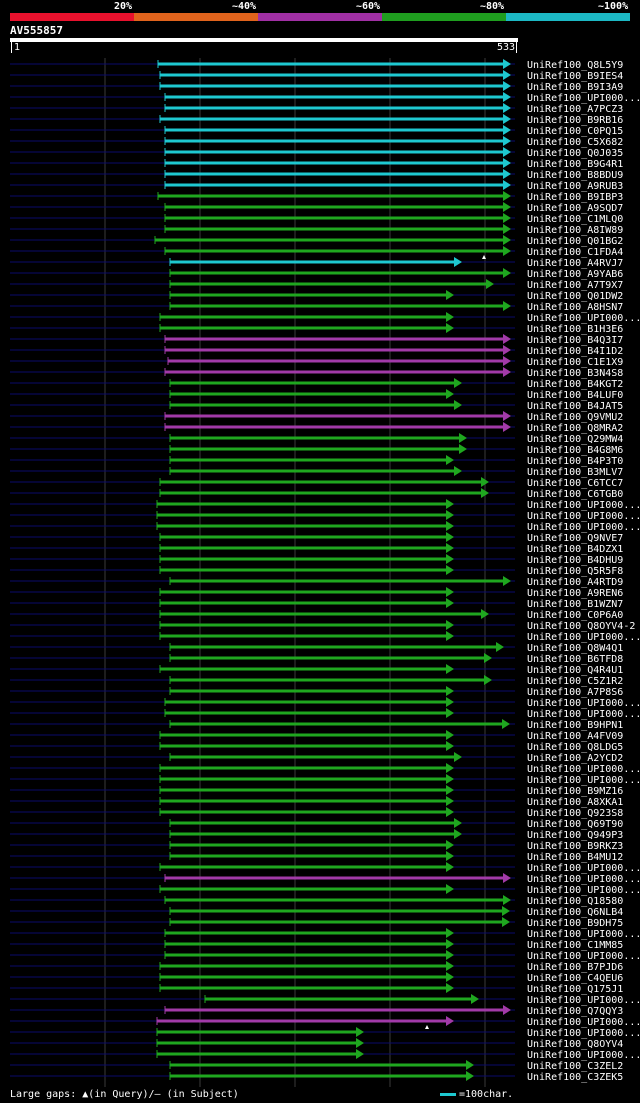 This screenshot has width=640, height=1103. What do you see at coordinates (575, 494) in the screenshot?
I see `hit-label: UniRef100_C6TGB0` at bounding box center [575, 494].